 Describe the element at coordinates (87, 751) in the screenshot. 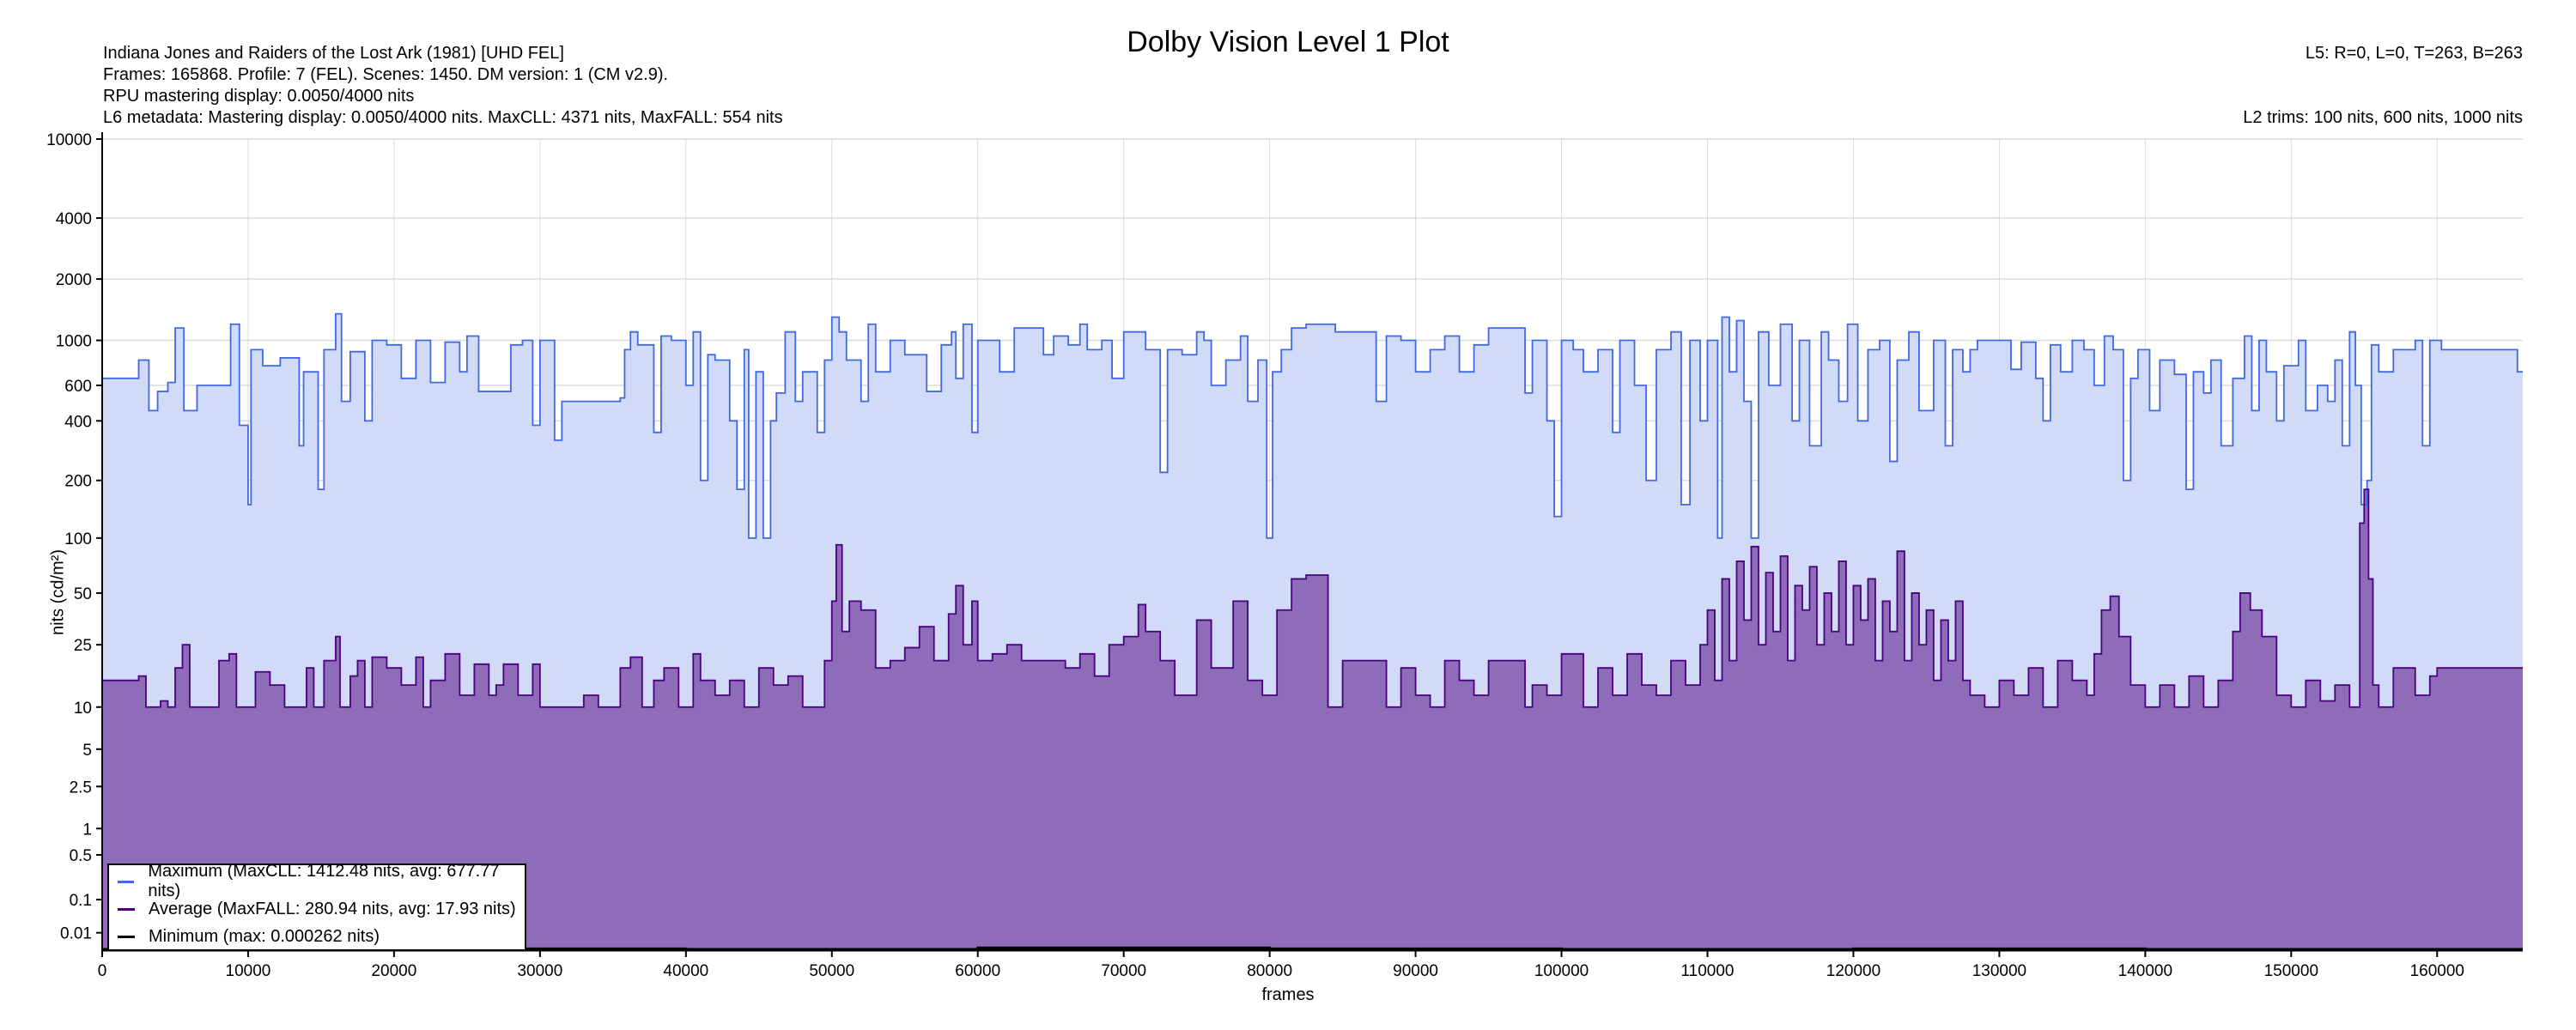

I see `y-tick-label: 5` at that location.